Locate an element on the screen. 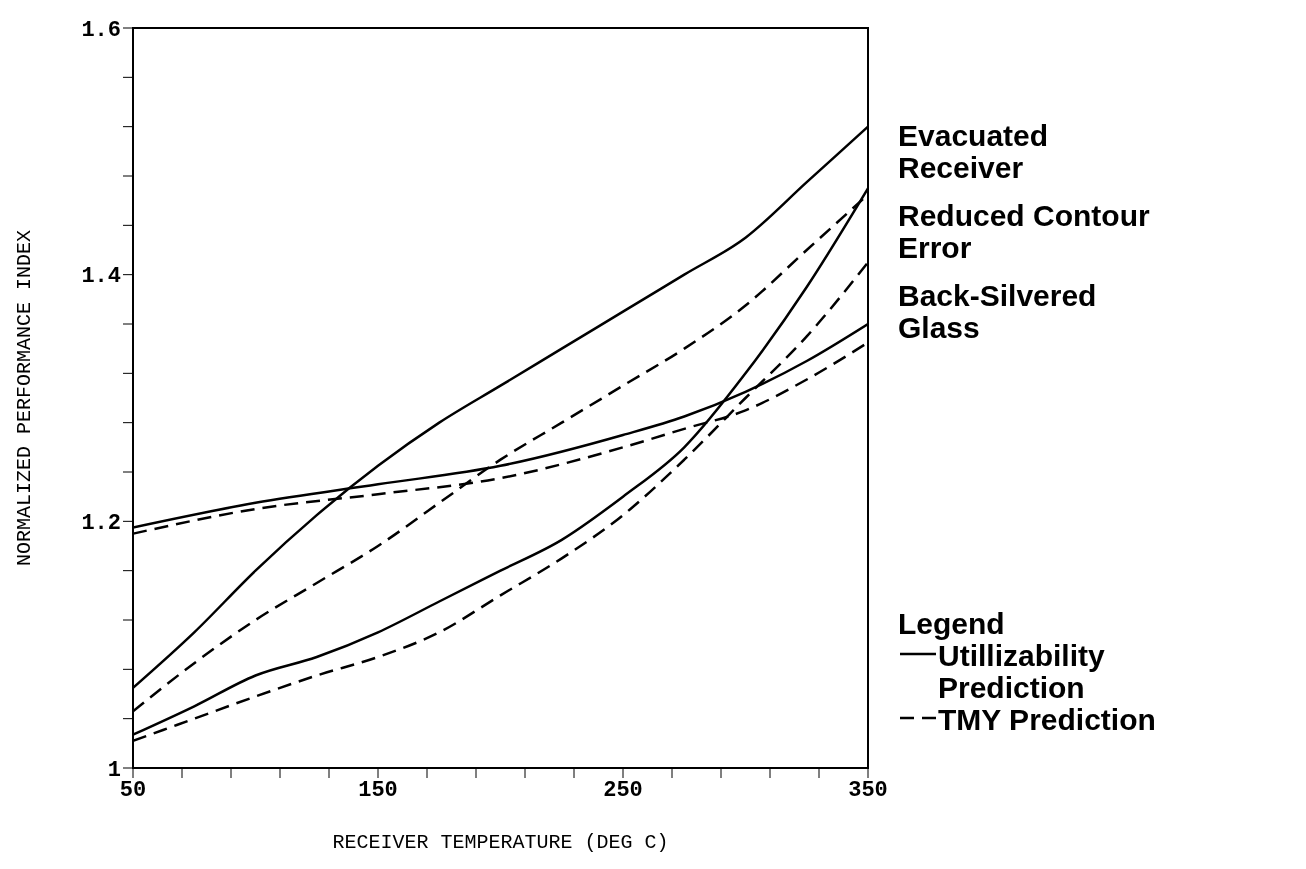  text: Back-Silvered Glass is located at coordinates (998, 311).